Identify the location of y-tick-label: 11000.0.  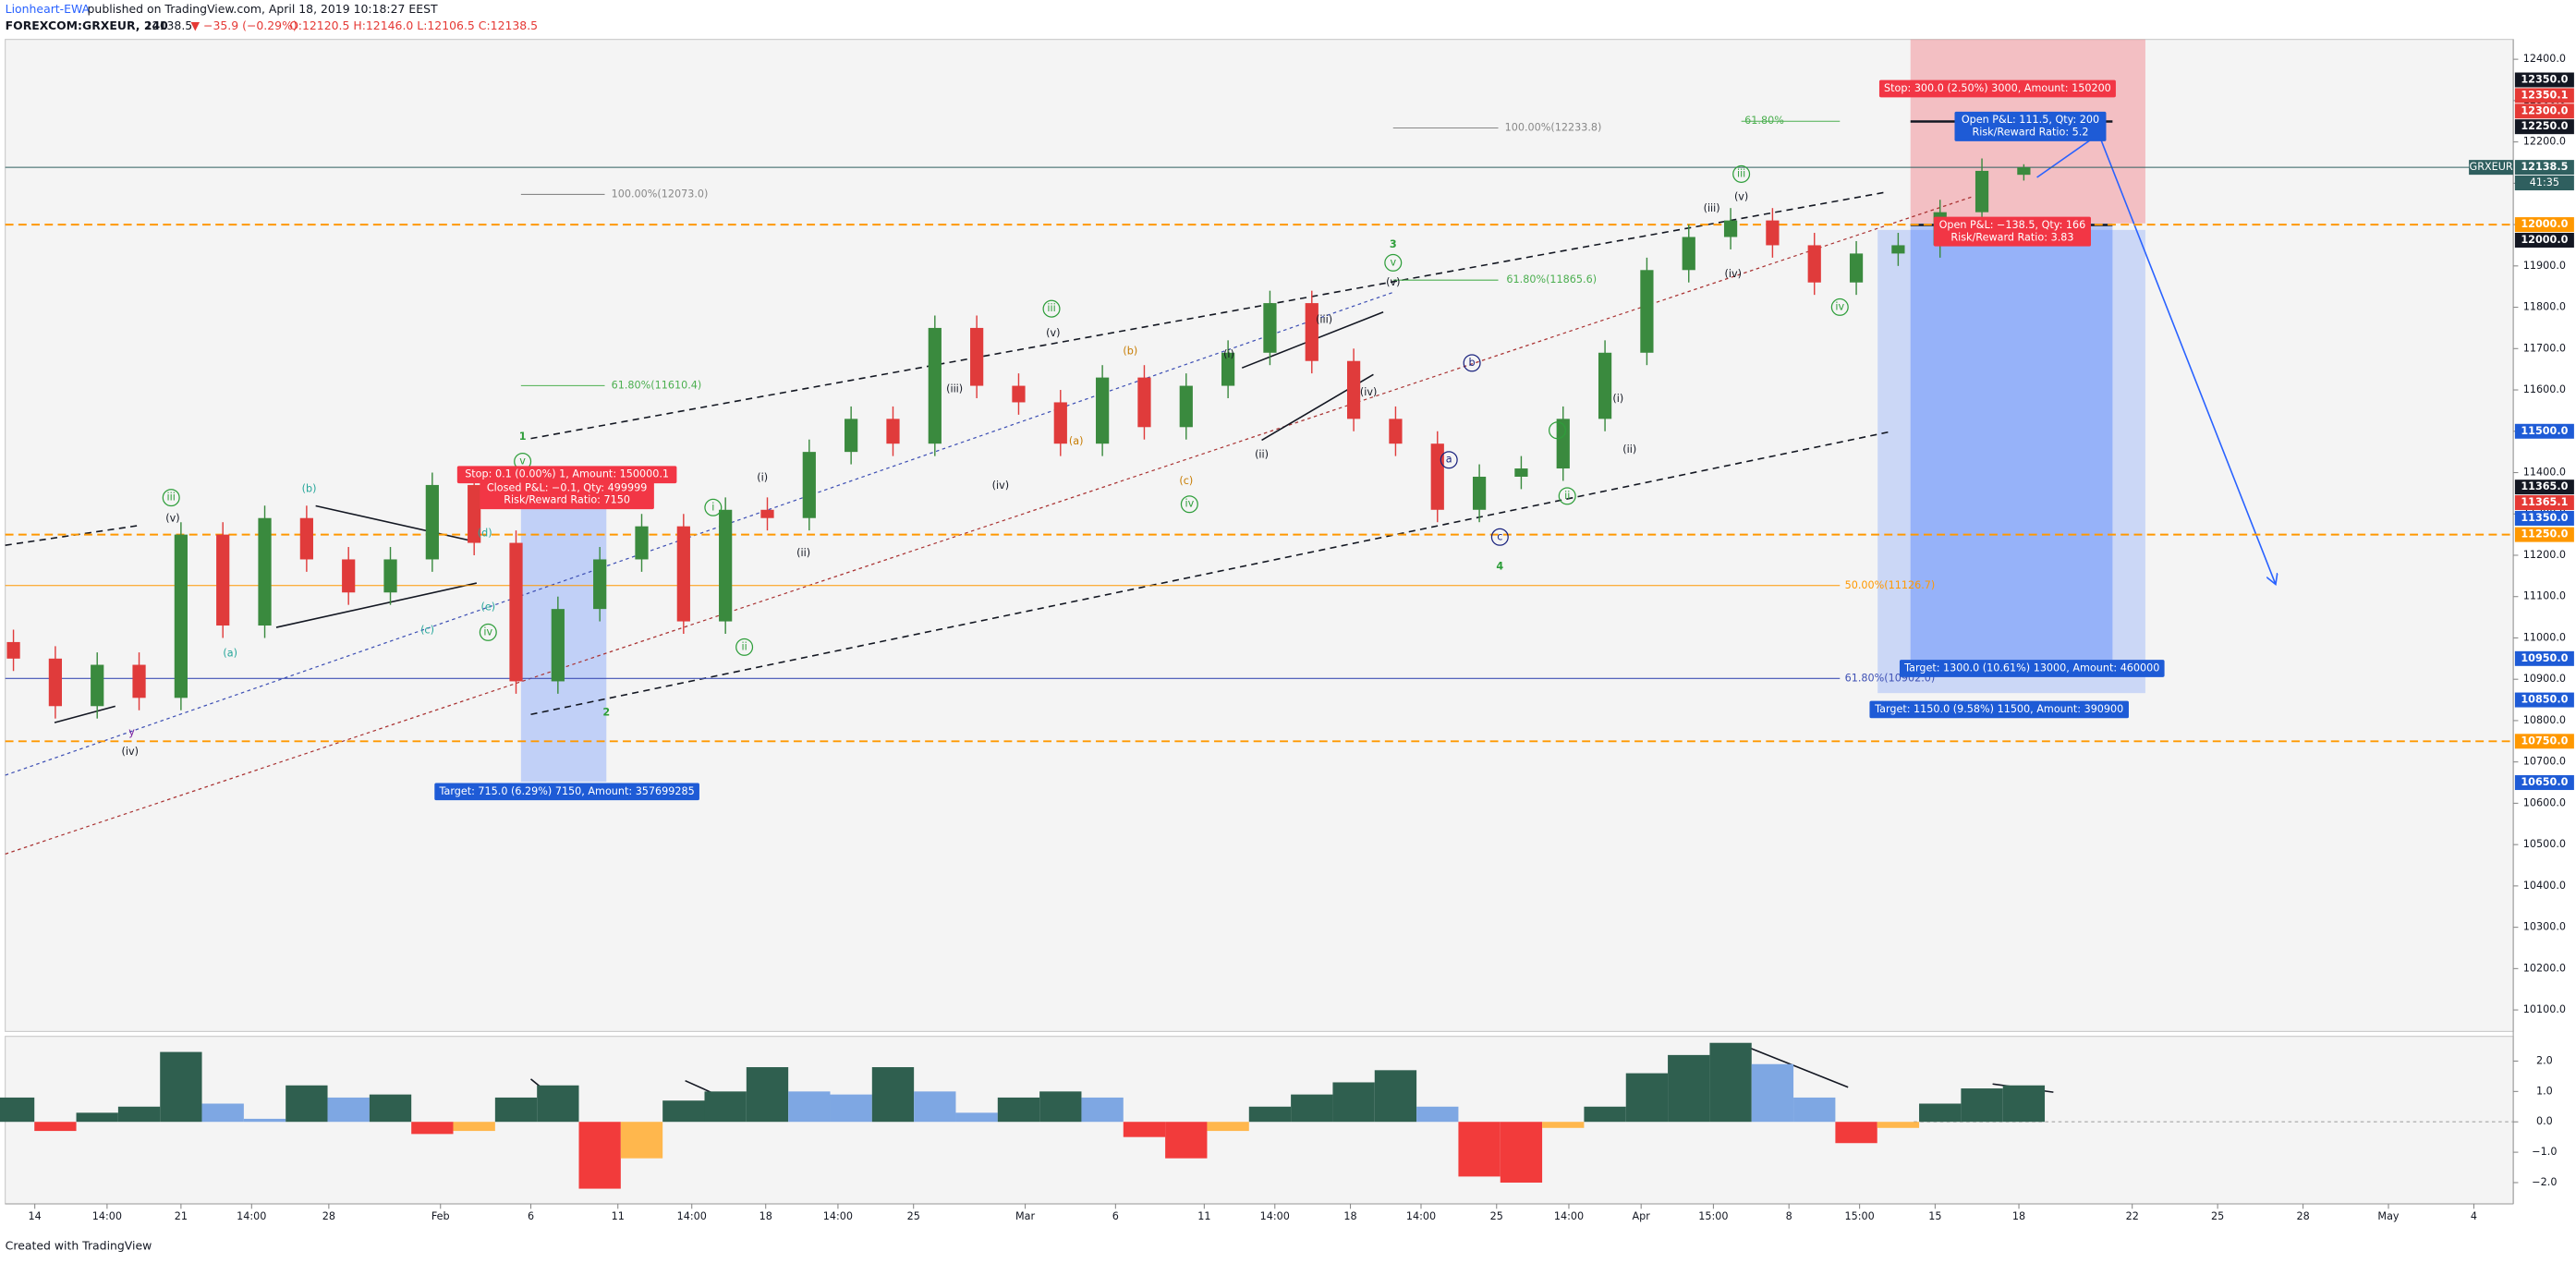
(2544, 637).